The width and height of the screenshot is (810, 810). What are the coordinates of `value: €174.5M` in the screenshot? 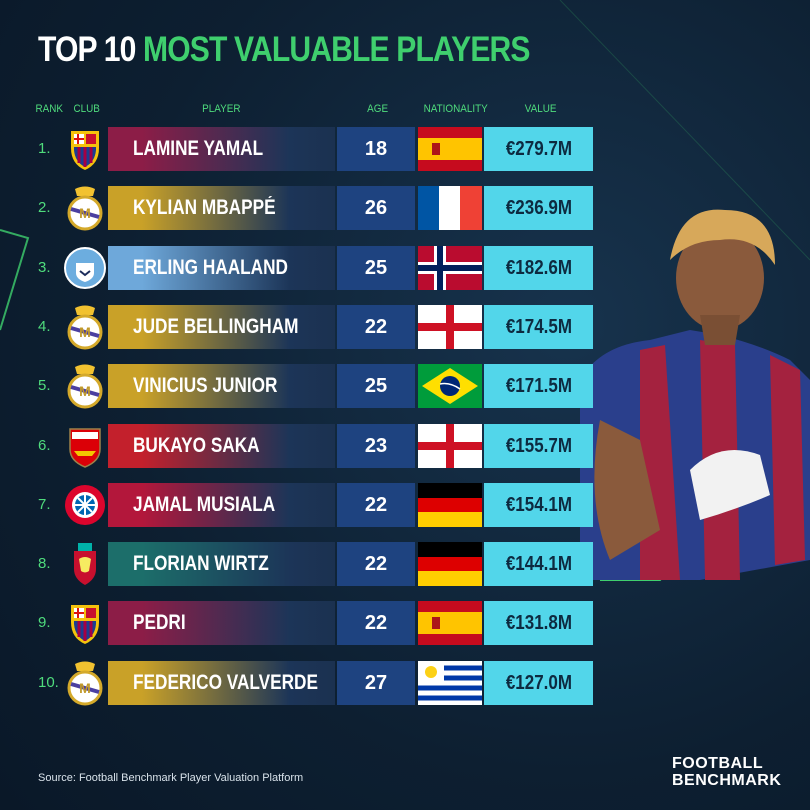 It's located at (538, 326).